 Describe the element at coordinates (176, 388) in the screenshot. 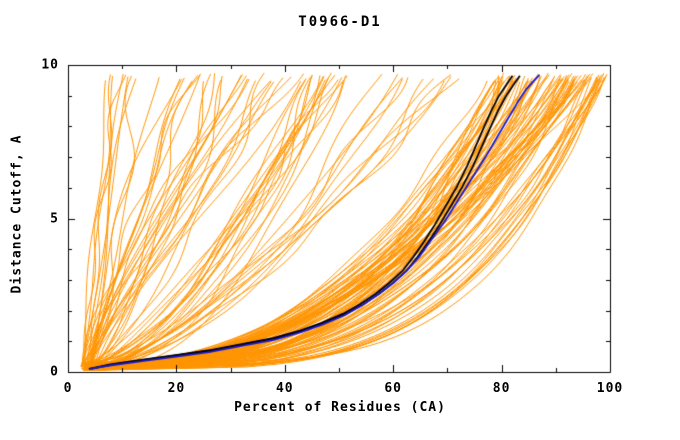

I see `x-tick-label: 20` at that location.